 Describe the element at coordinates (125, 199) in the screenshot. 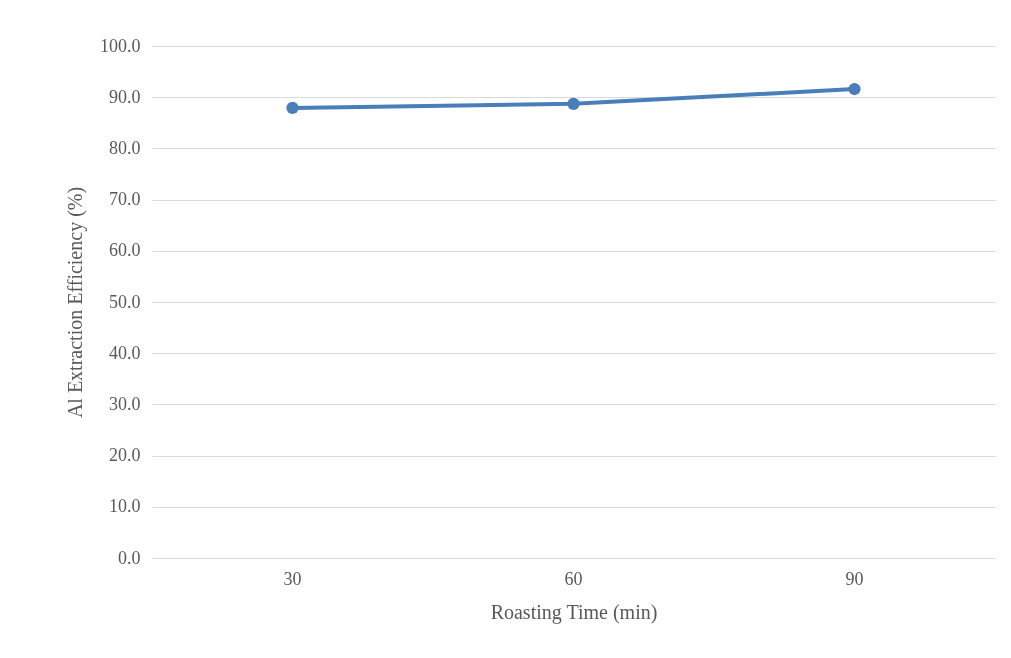

I see `y-tick-label: 70.0` at that location.